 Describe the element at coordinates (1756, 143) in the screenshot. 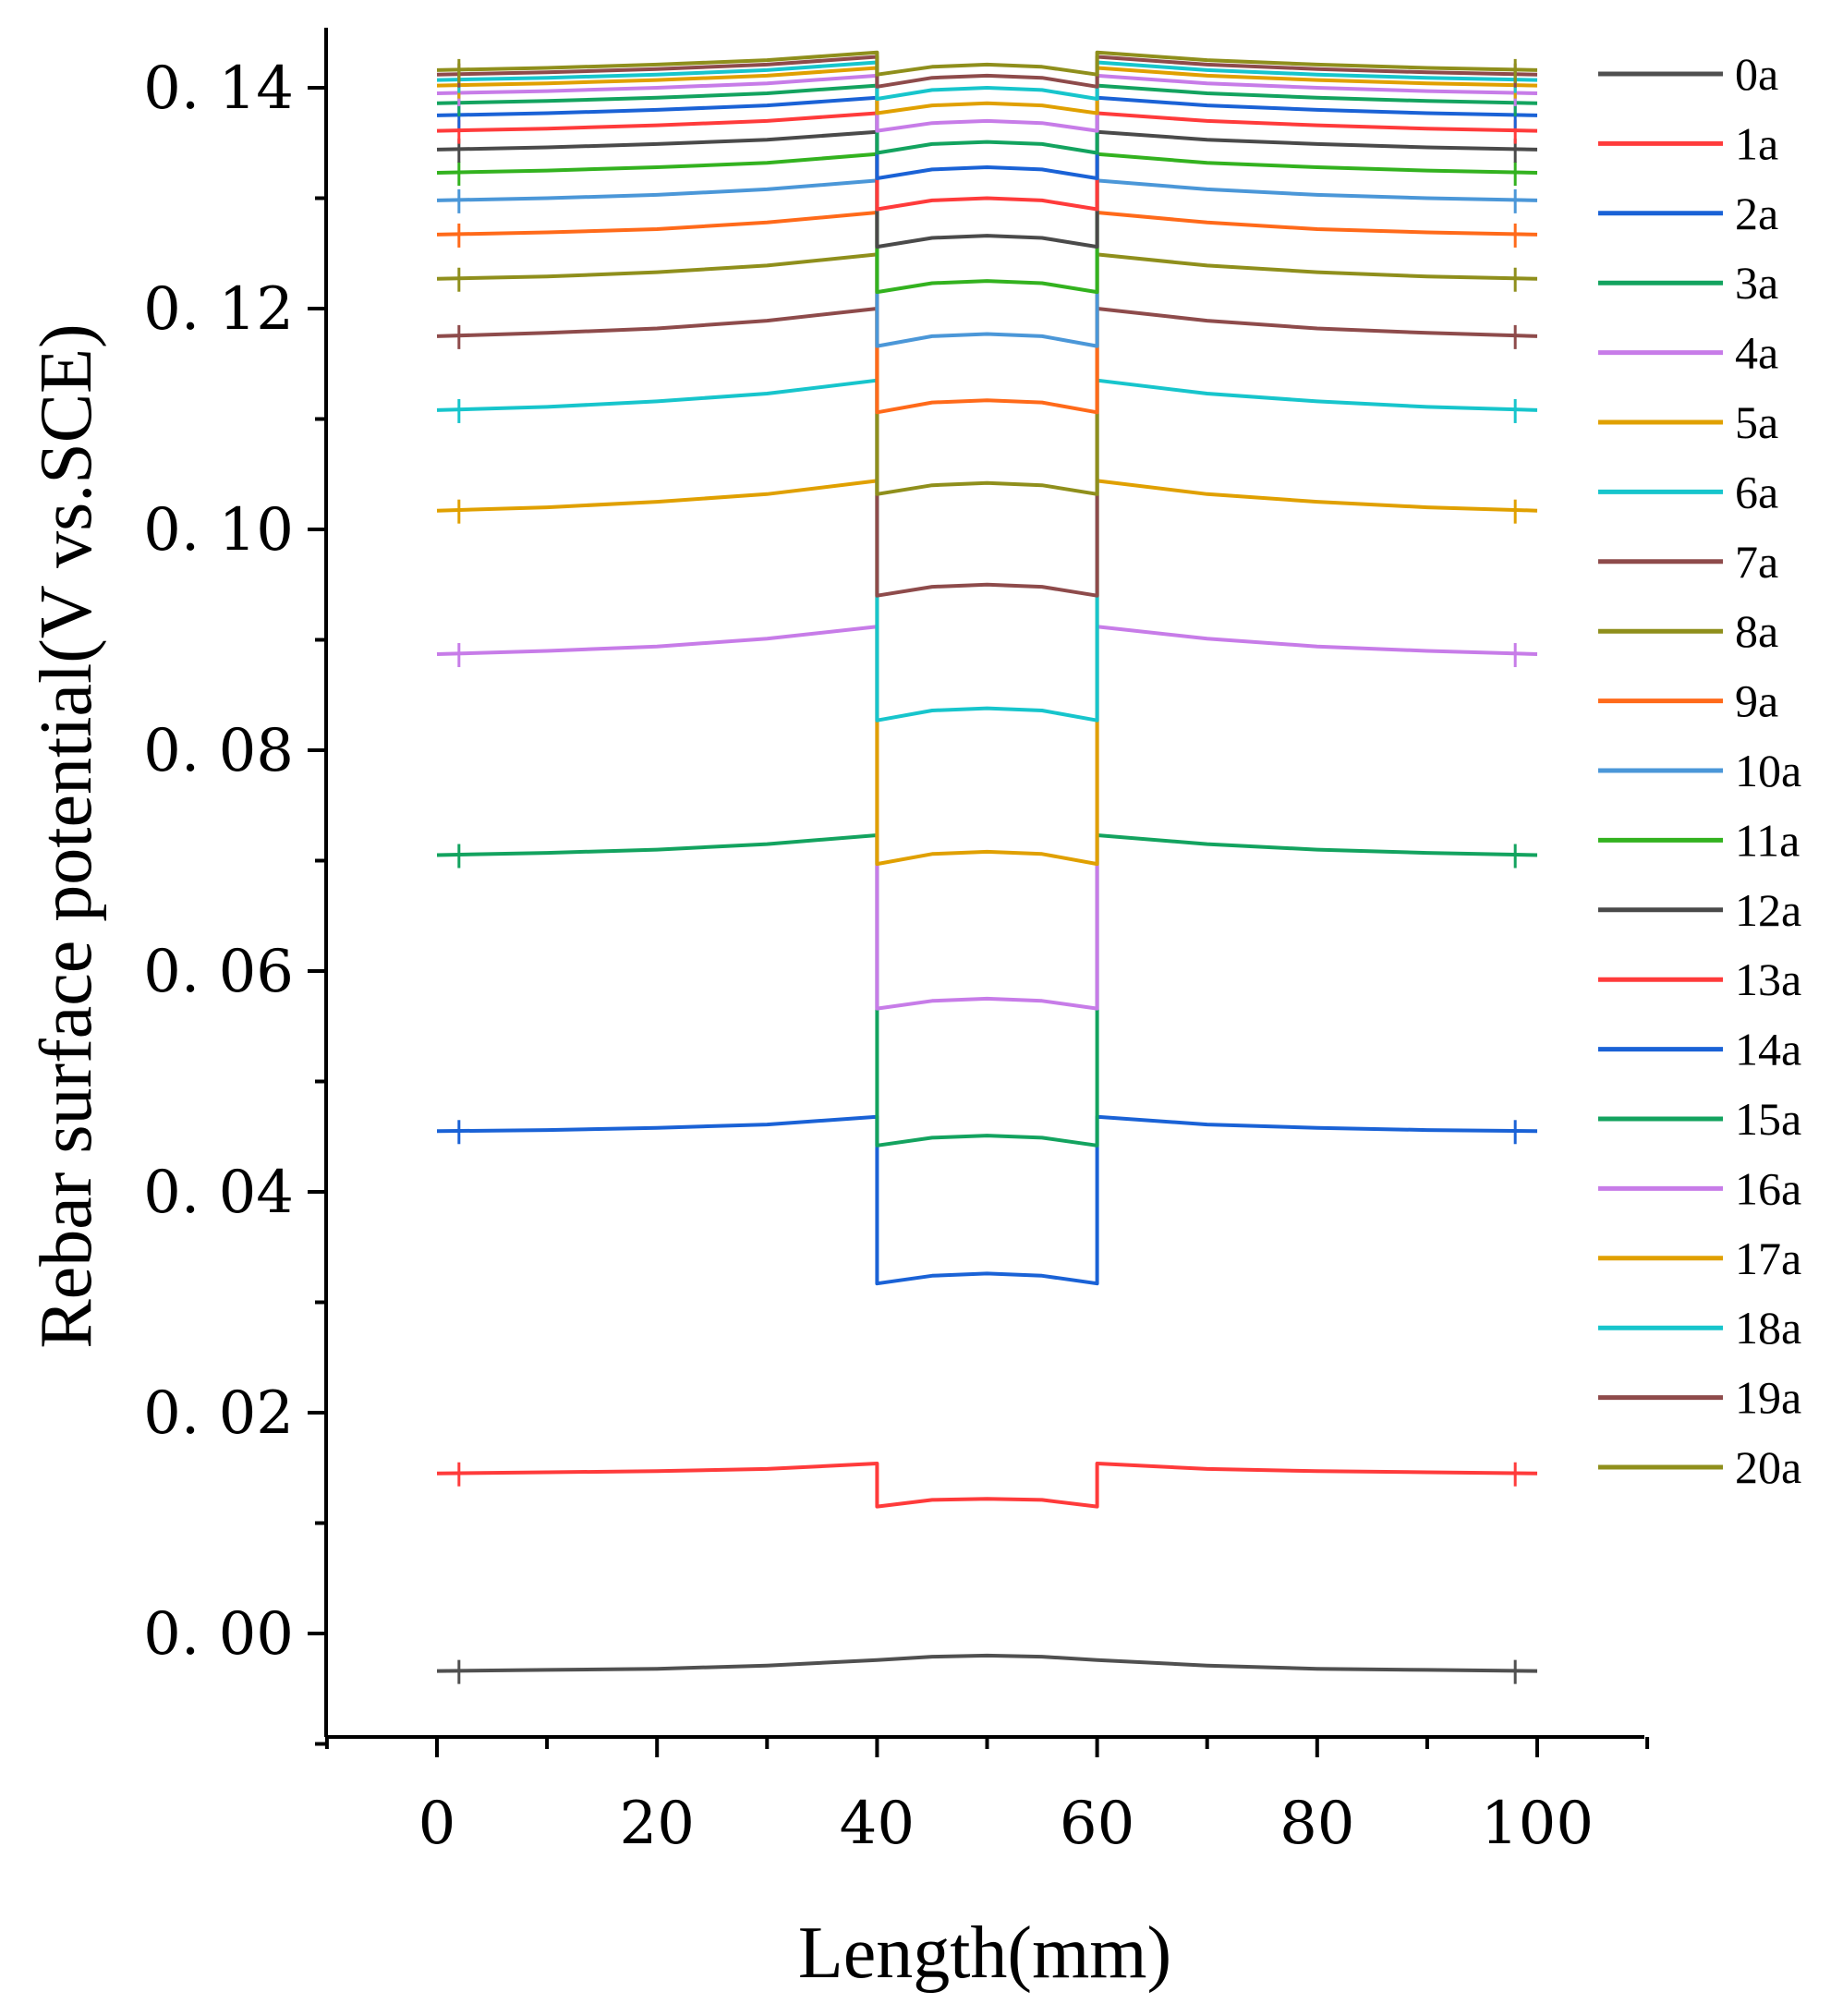

I see `legend-label: 1a` at that location.